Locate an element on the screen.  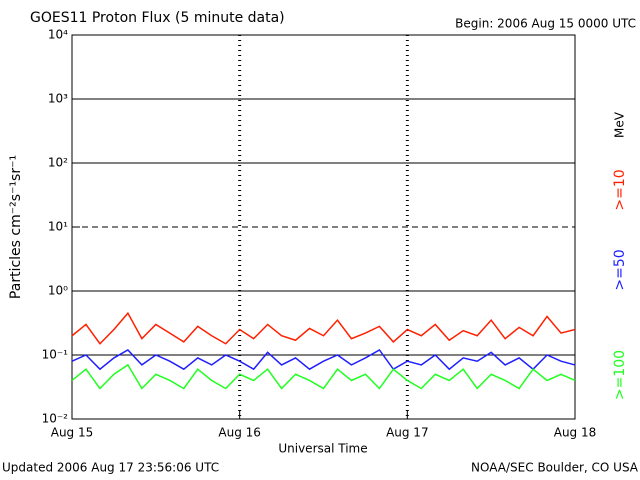
legend-entry: >=100 is located at coordinates (620, 375).